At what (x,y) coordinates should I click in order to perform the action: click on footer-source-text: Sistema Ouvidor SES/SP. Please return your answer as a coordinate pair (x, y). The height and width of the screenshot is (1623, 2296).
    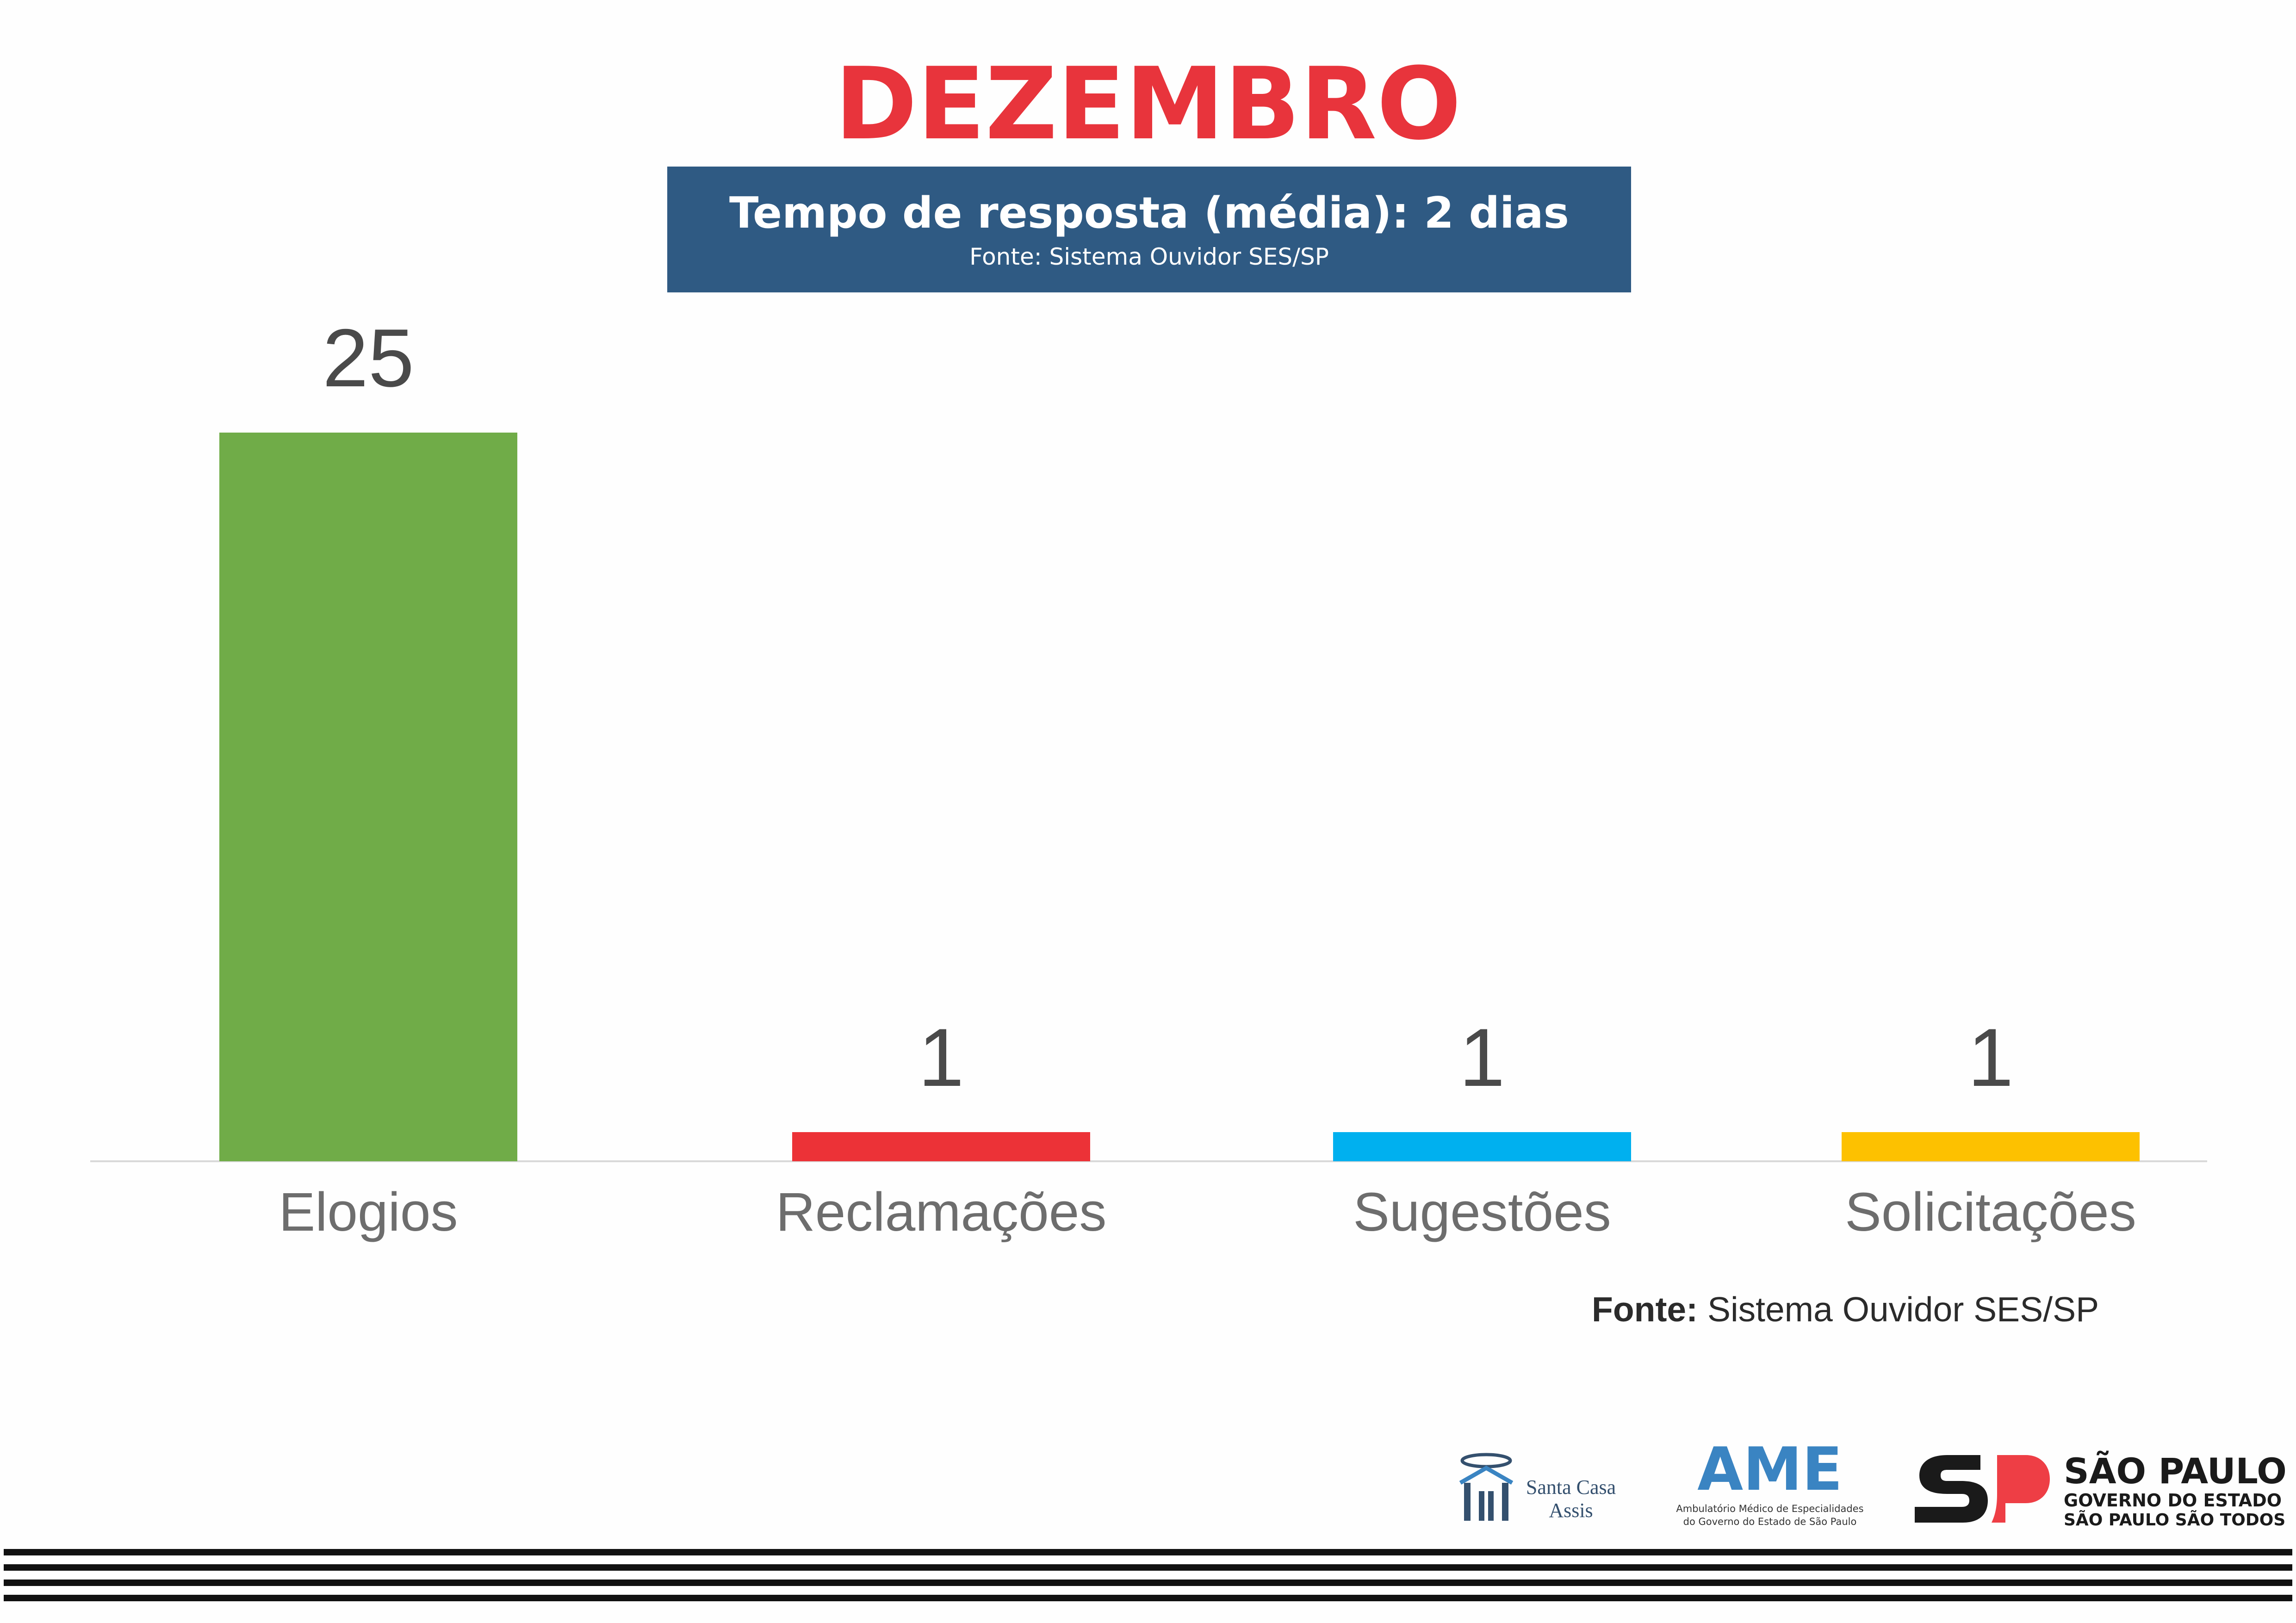
    Looking at the image, I should click on (1899, 1309).